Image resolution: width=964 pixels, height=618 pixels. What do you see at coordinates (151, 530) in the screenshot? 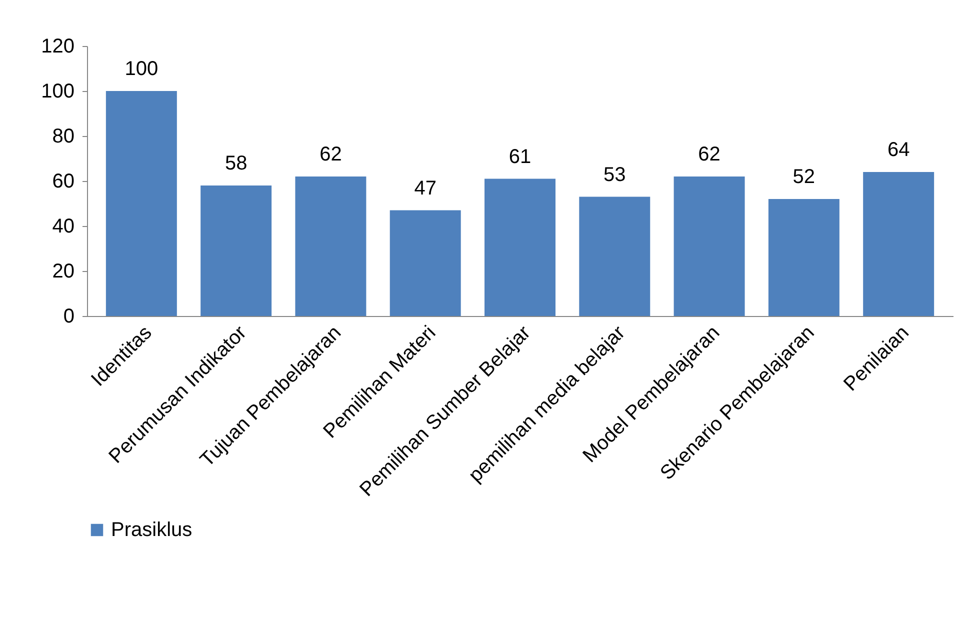
I see `legend-label: Prasiklus` at bounding box center [151, 530].